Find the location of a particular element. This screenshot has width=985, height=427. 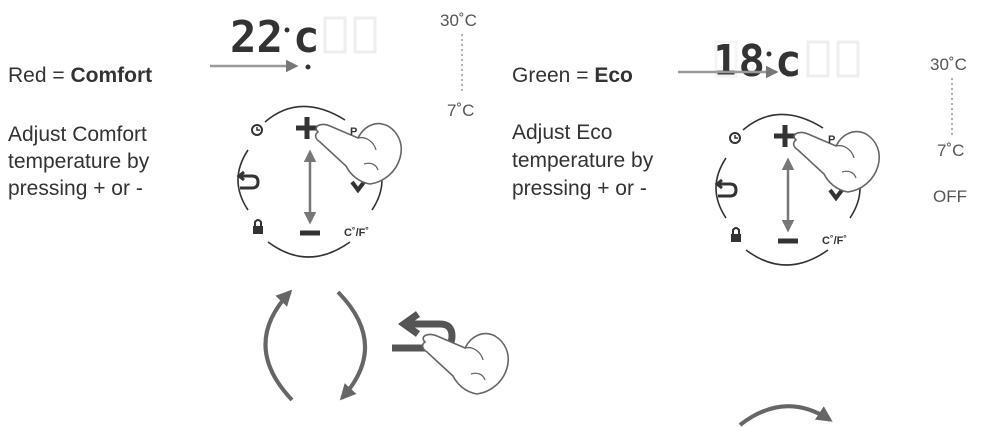

instruction: Adjust Comfort is located at coordinates (77, 134).